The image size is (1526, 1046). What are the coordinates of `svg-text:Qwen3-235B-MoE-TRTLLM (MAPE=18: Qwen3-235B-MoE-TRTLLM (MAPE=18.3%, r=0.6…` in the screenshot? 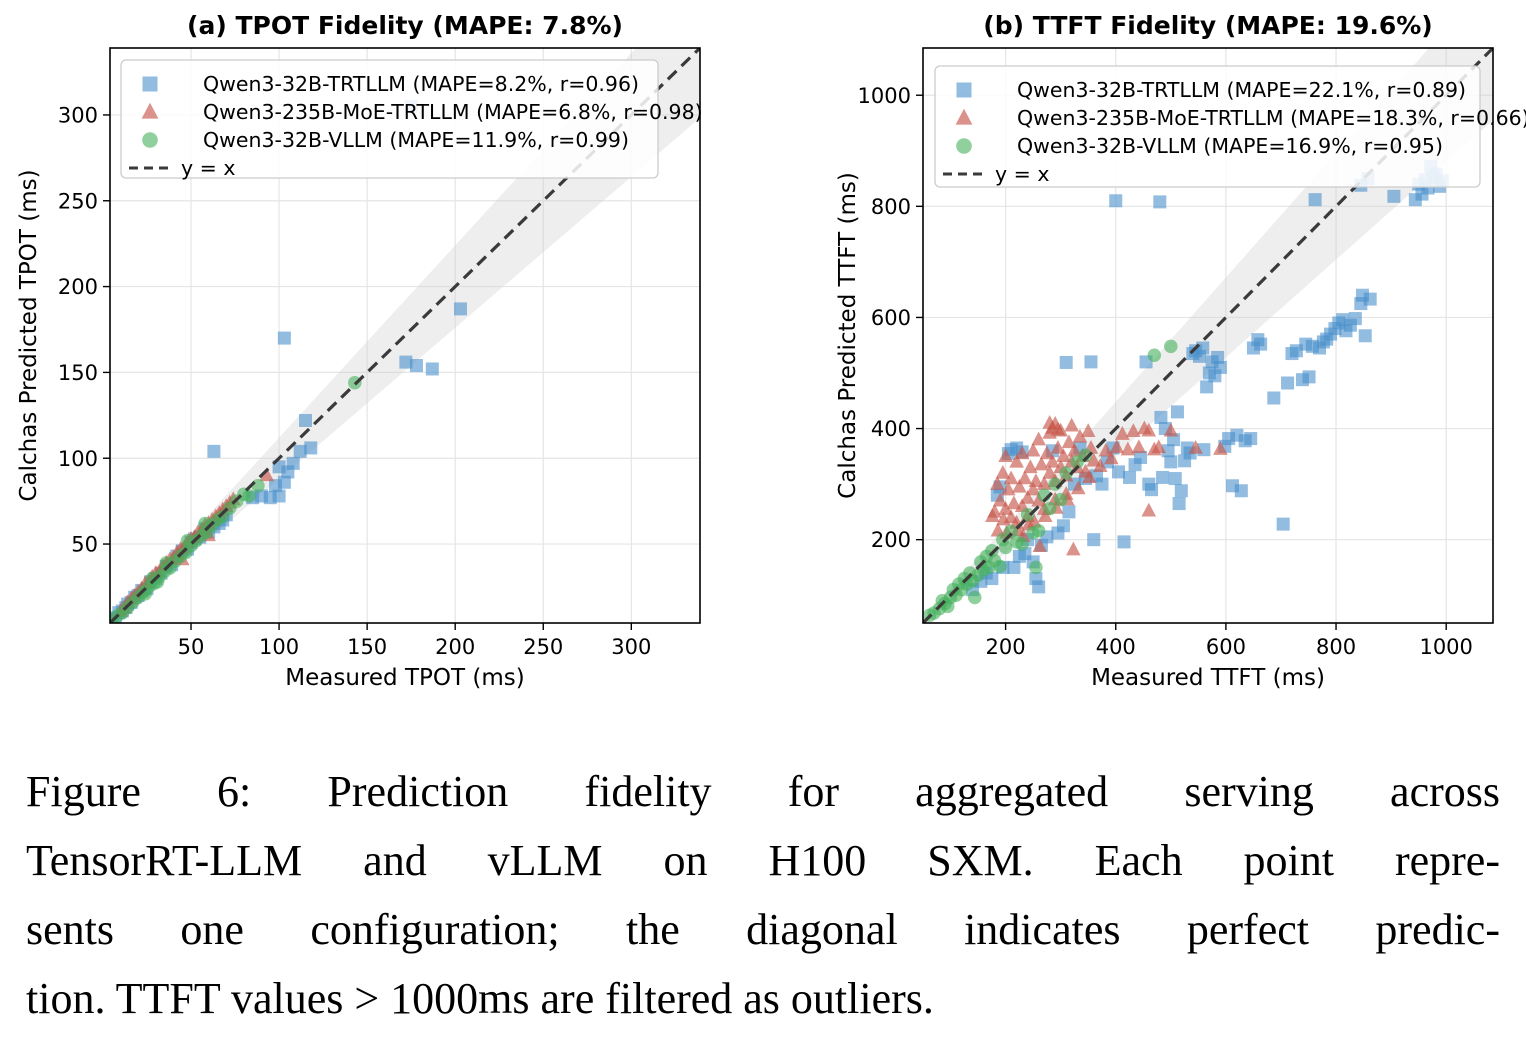 It's located at (1271, 118).